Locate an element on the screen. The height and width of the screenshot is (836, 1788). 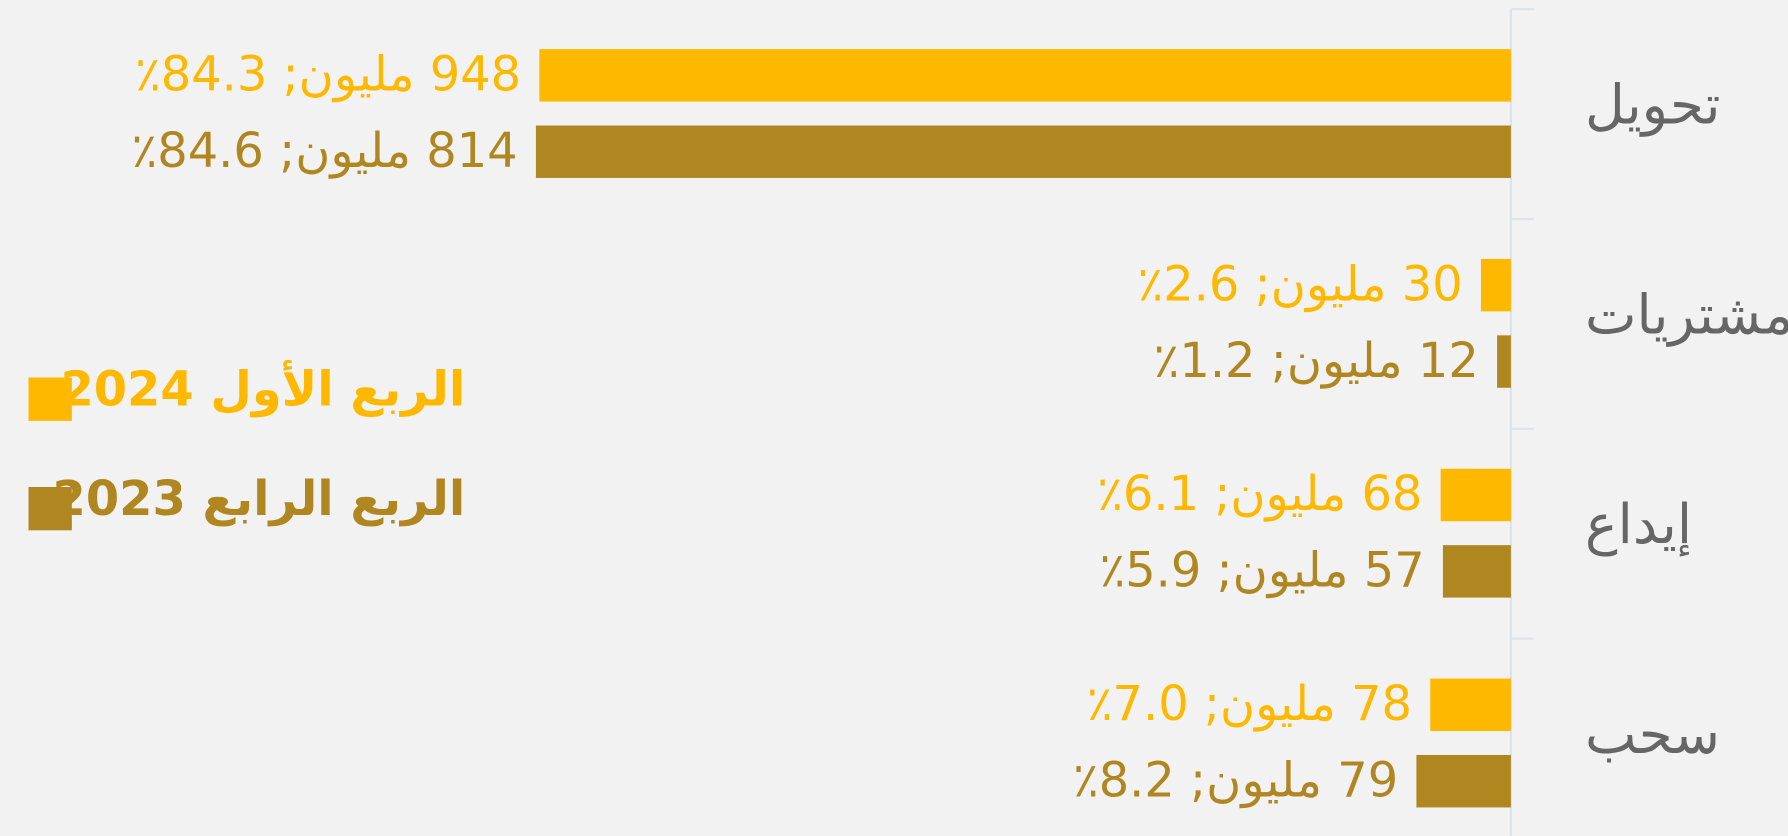
value-label: 948 مليون; 84.3٪ is located at coordinates (328, 75).